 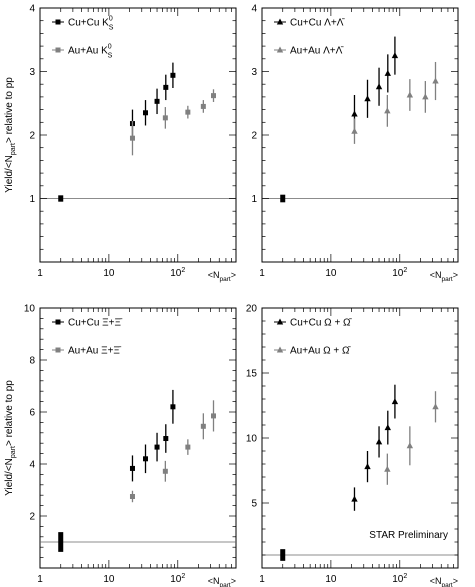 I want to click on legend-label-text: Au+Au Λ+Λ̄, so click(x=317, y=51).